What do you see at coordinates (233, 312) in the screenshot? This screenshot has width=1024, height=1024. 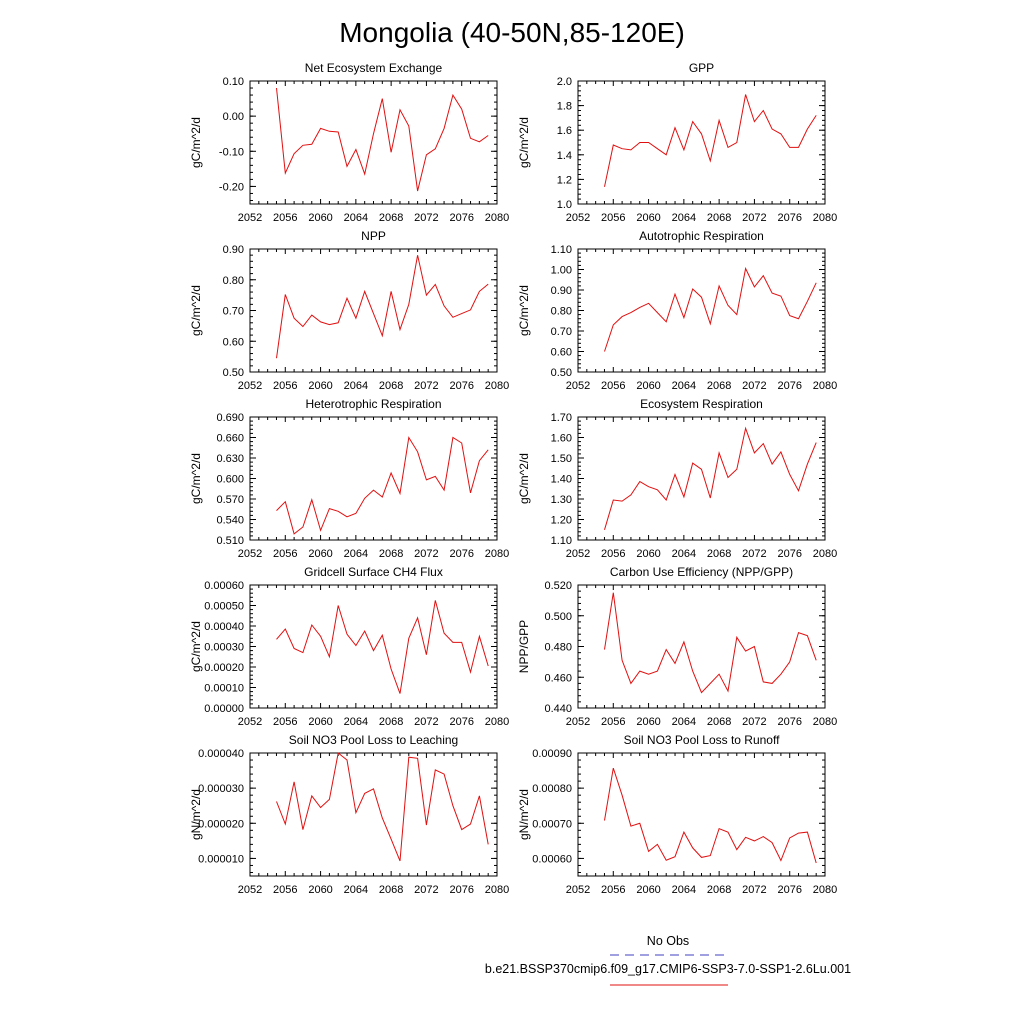 I see `y-tick-label: 0.70` at bounding box center [233, 312].